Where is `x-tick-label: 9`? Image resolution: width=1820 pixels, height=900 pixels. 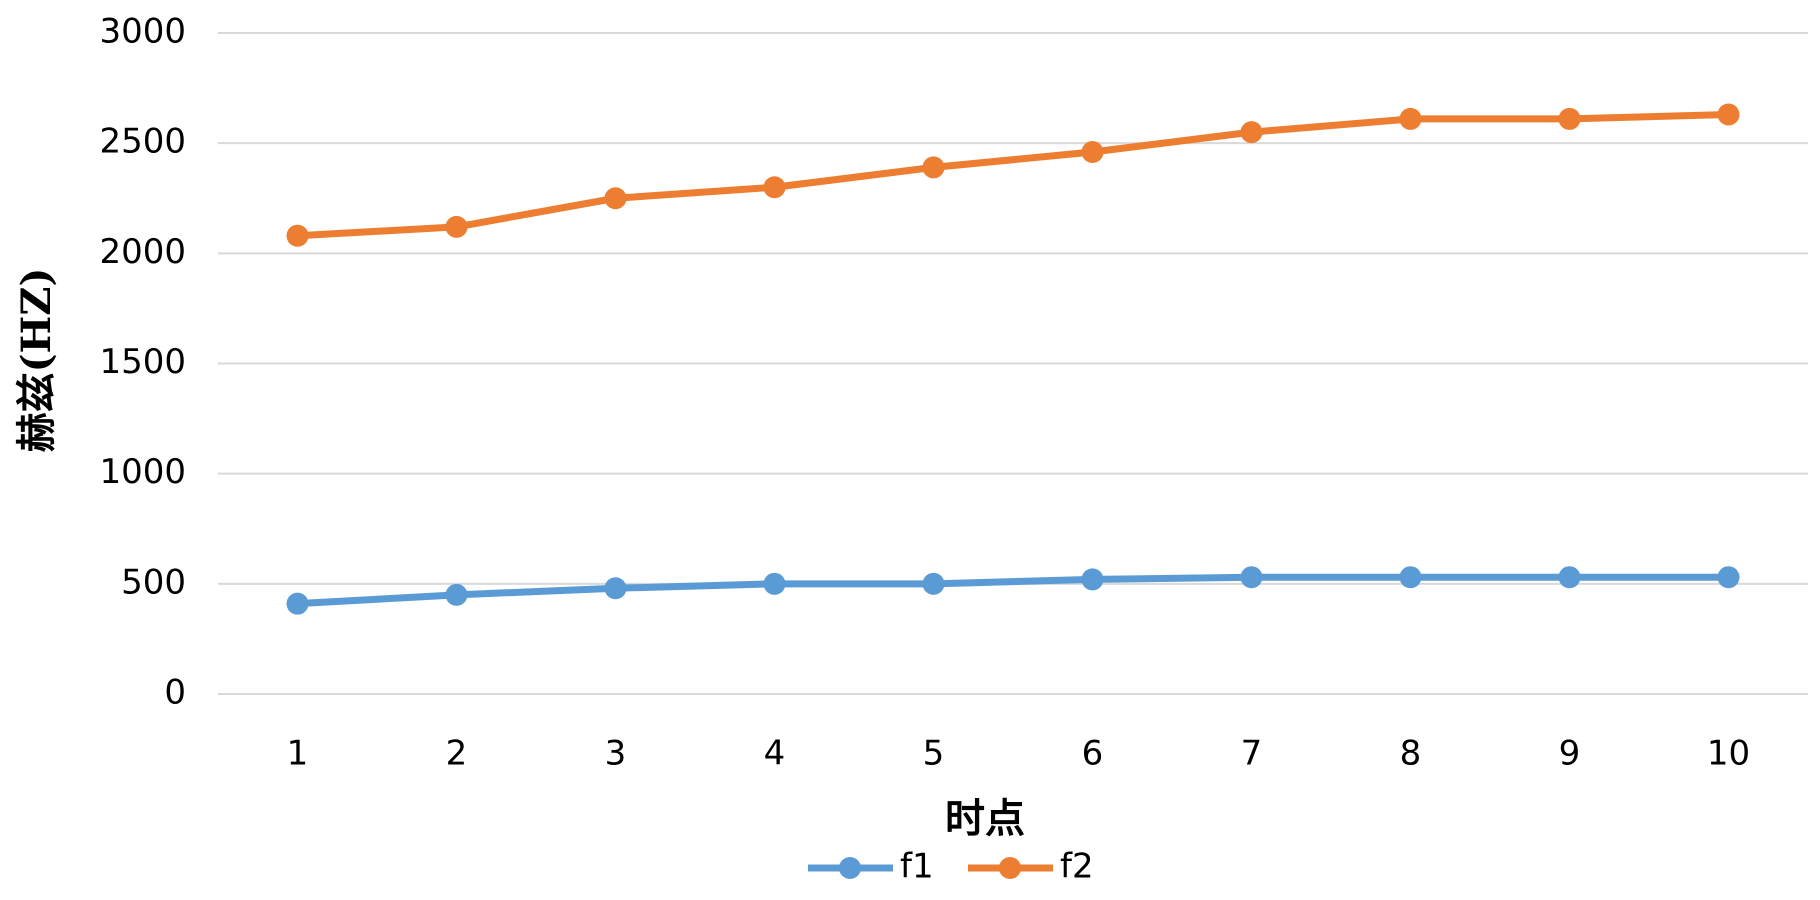
x-tick-label: 9 is located at coordinates (1570, 754).